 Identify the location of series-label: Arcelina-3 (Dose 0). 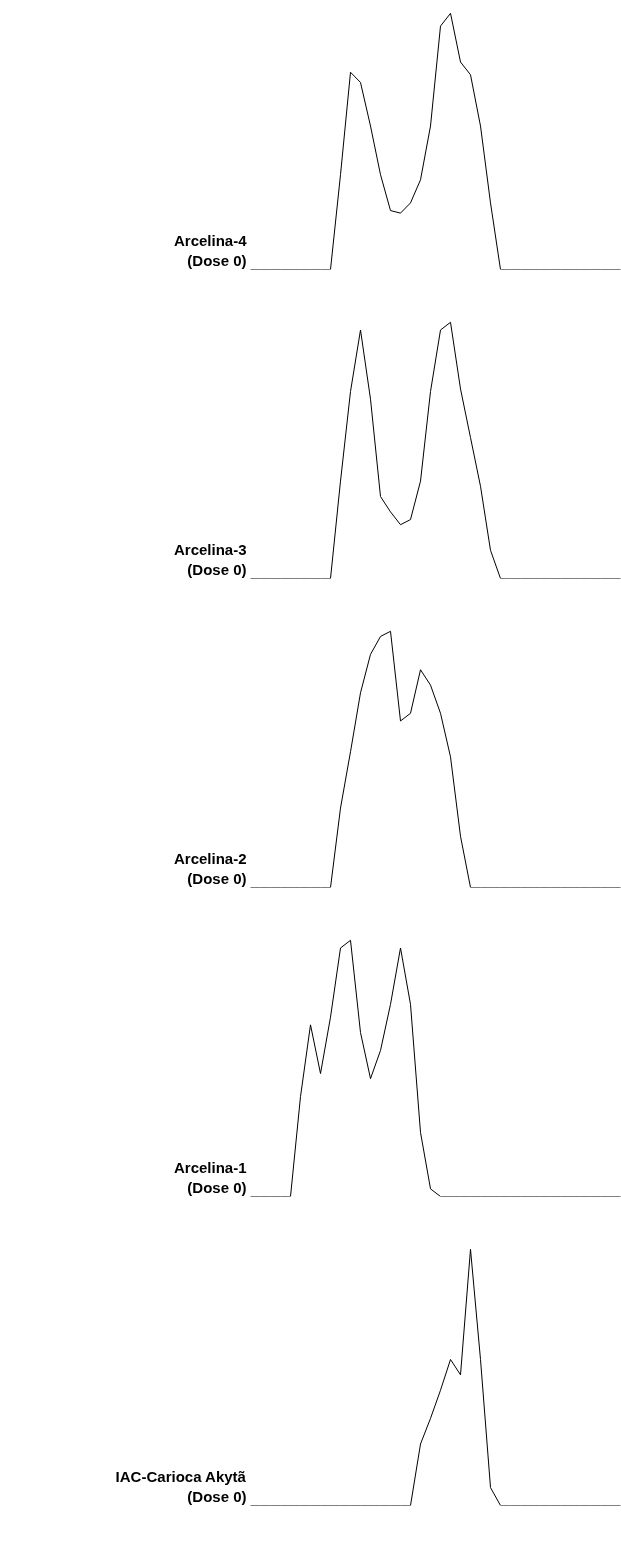
(210, 560).